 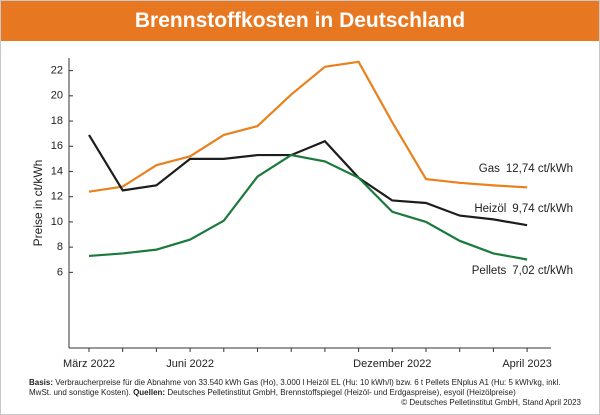 I want to click on end-label: Pellets 7,02 ct/kWh, so click(x=522, y=271).